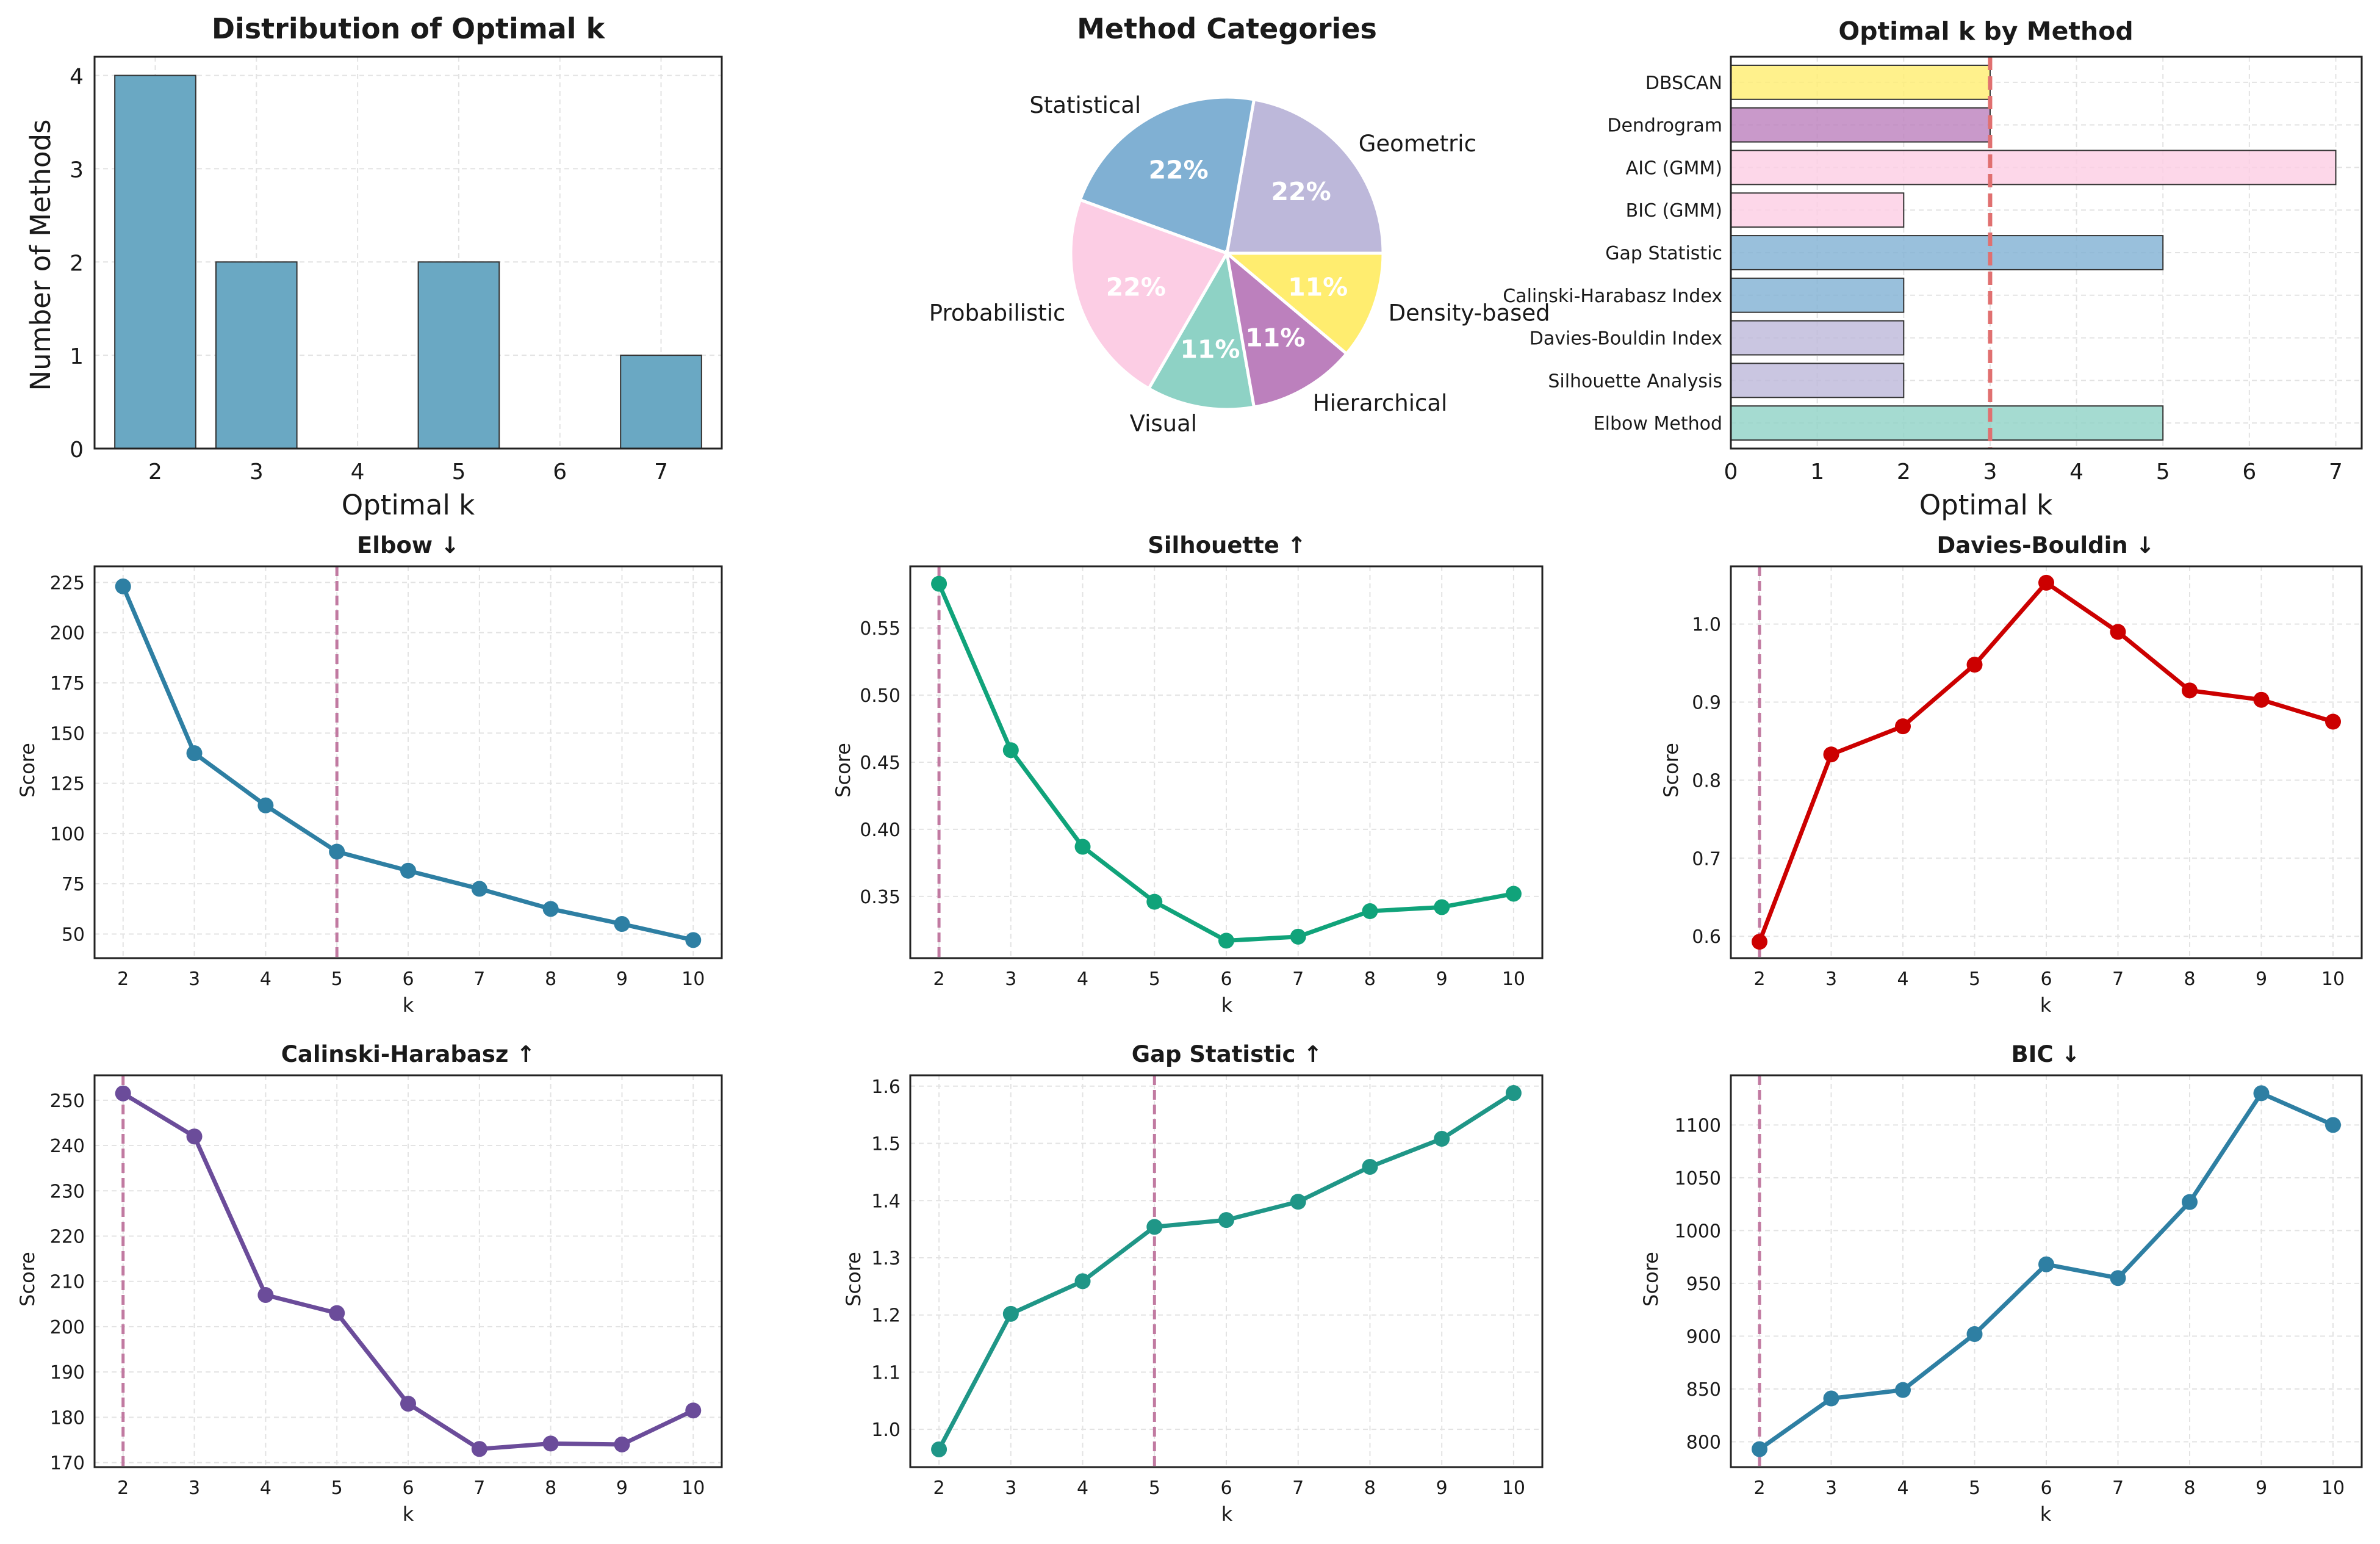 The height and width of the screenshot is (1544, 2380). What do you see at coordinates (880, 898) in the screenshot?
I see `y-tick-label: 0.35` at bounding box center [880, 898].